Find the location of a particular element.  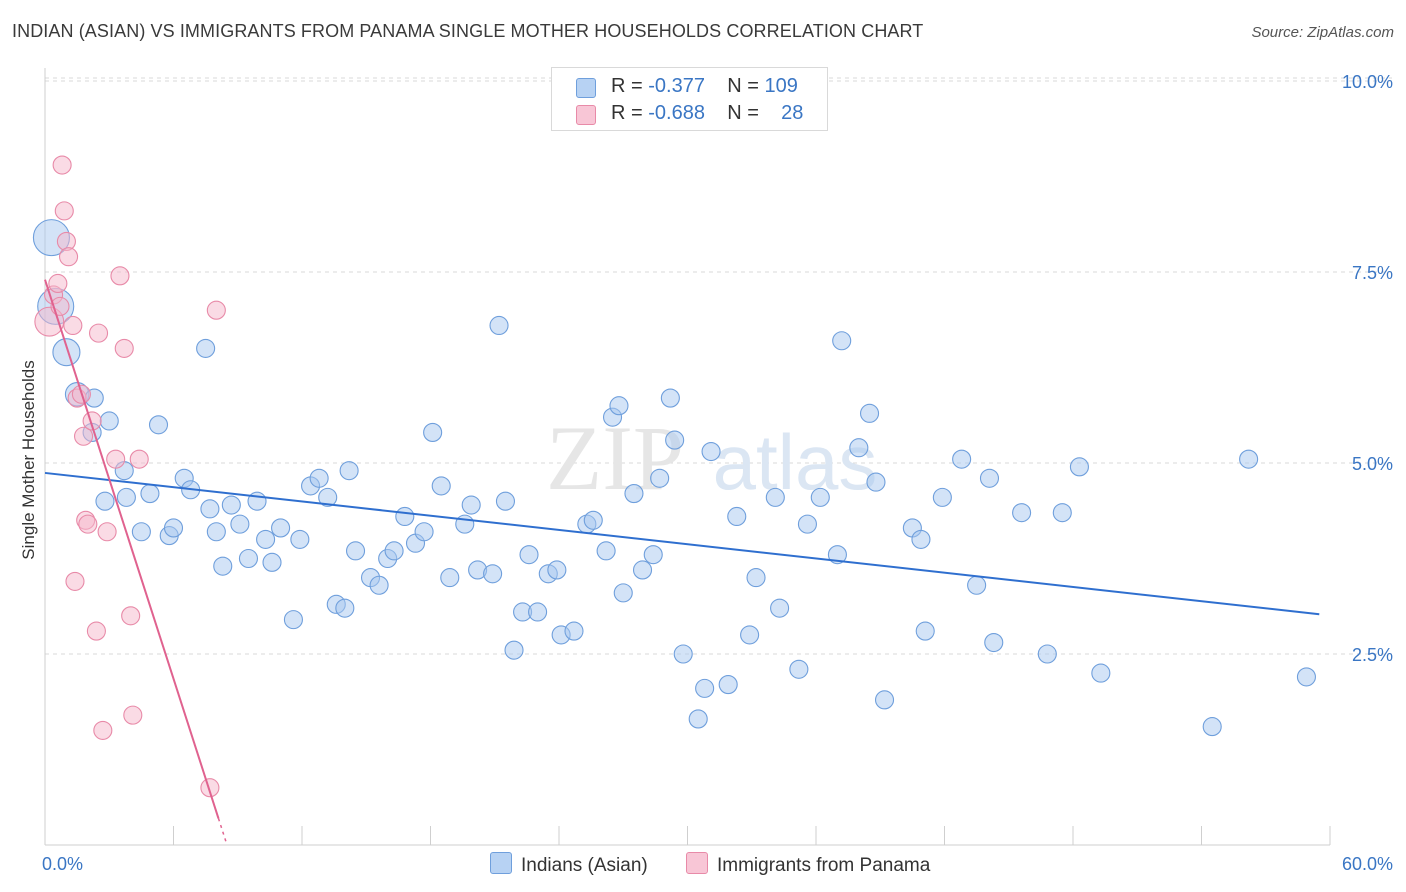

watermark: ZIP atlas is located at coordinates (711, 458).